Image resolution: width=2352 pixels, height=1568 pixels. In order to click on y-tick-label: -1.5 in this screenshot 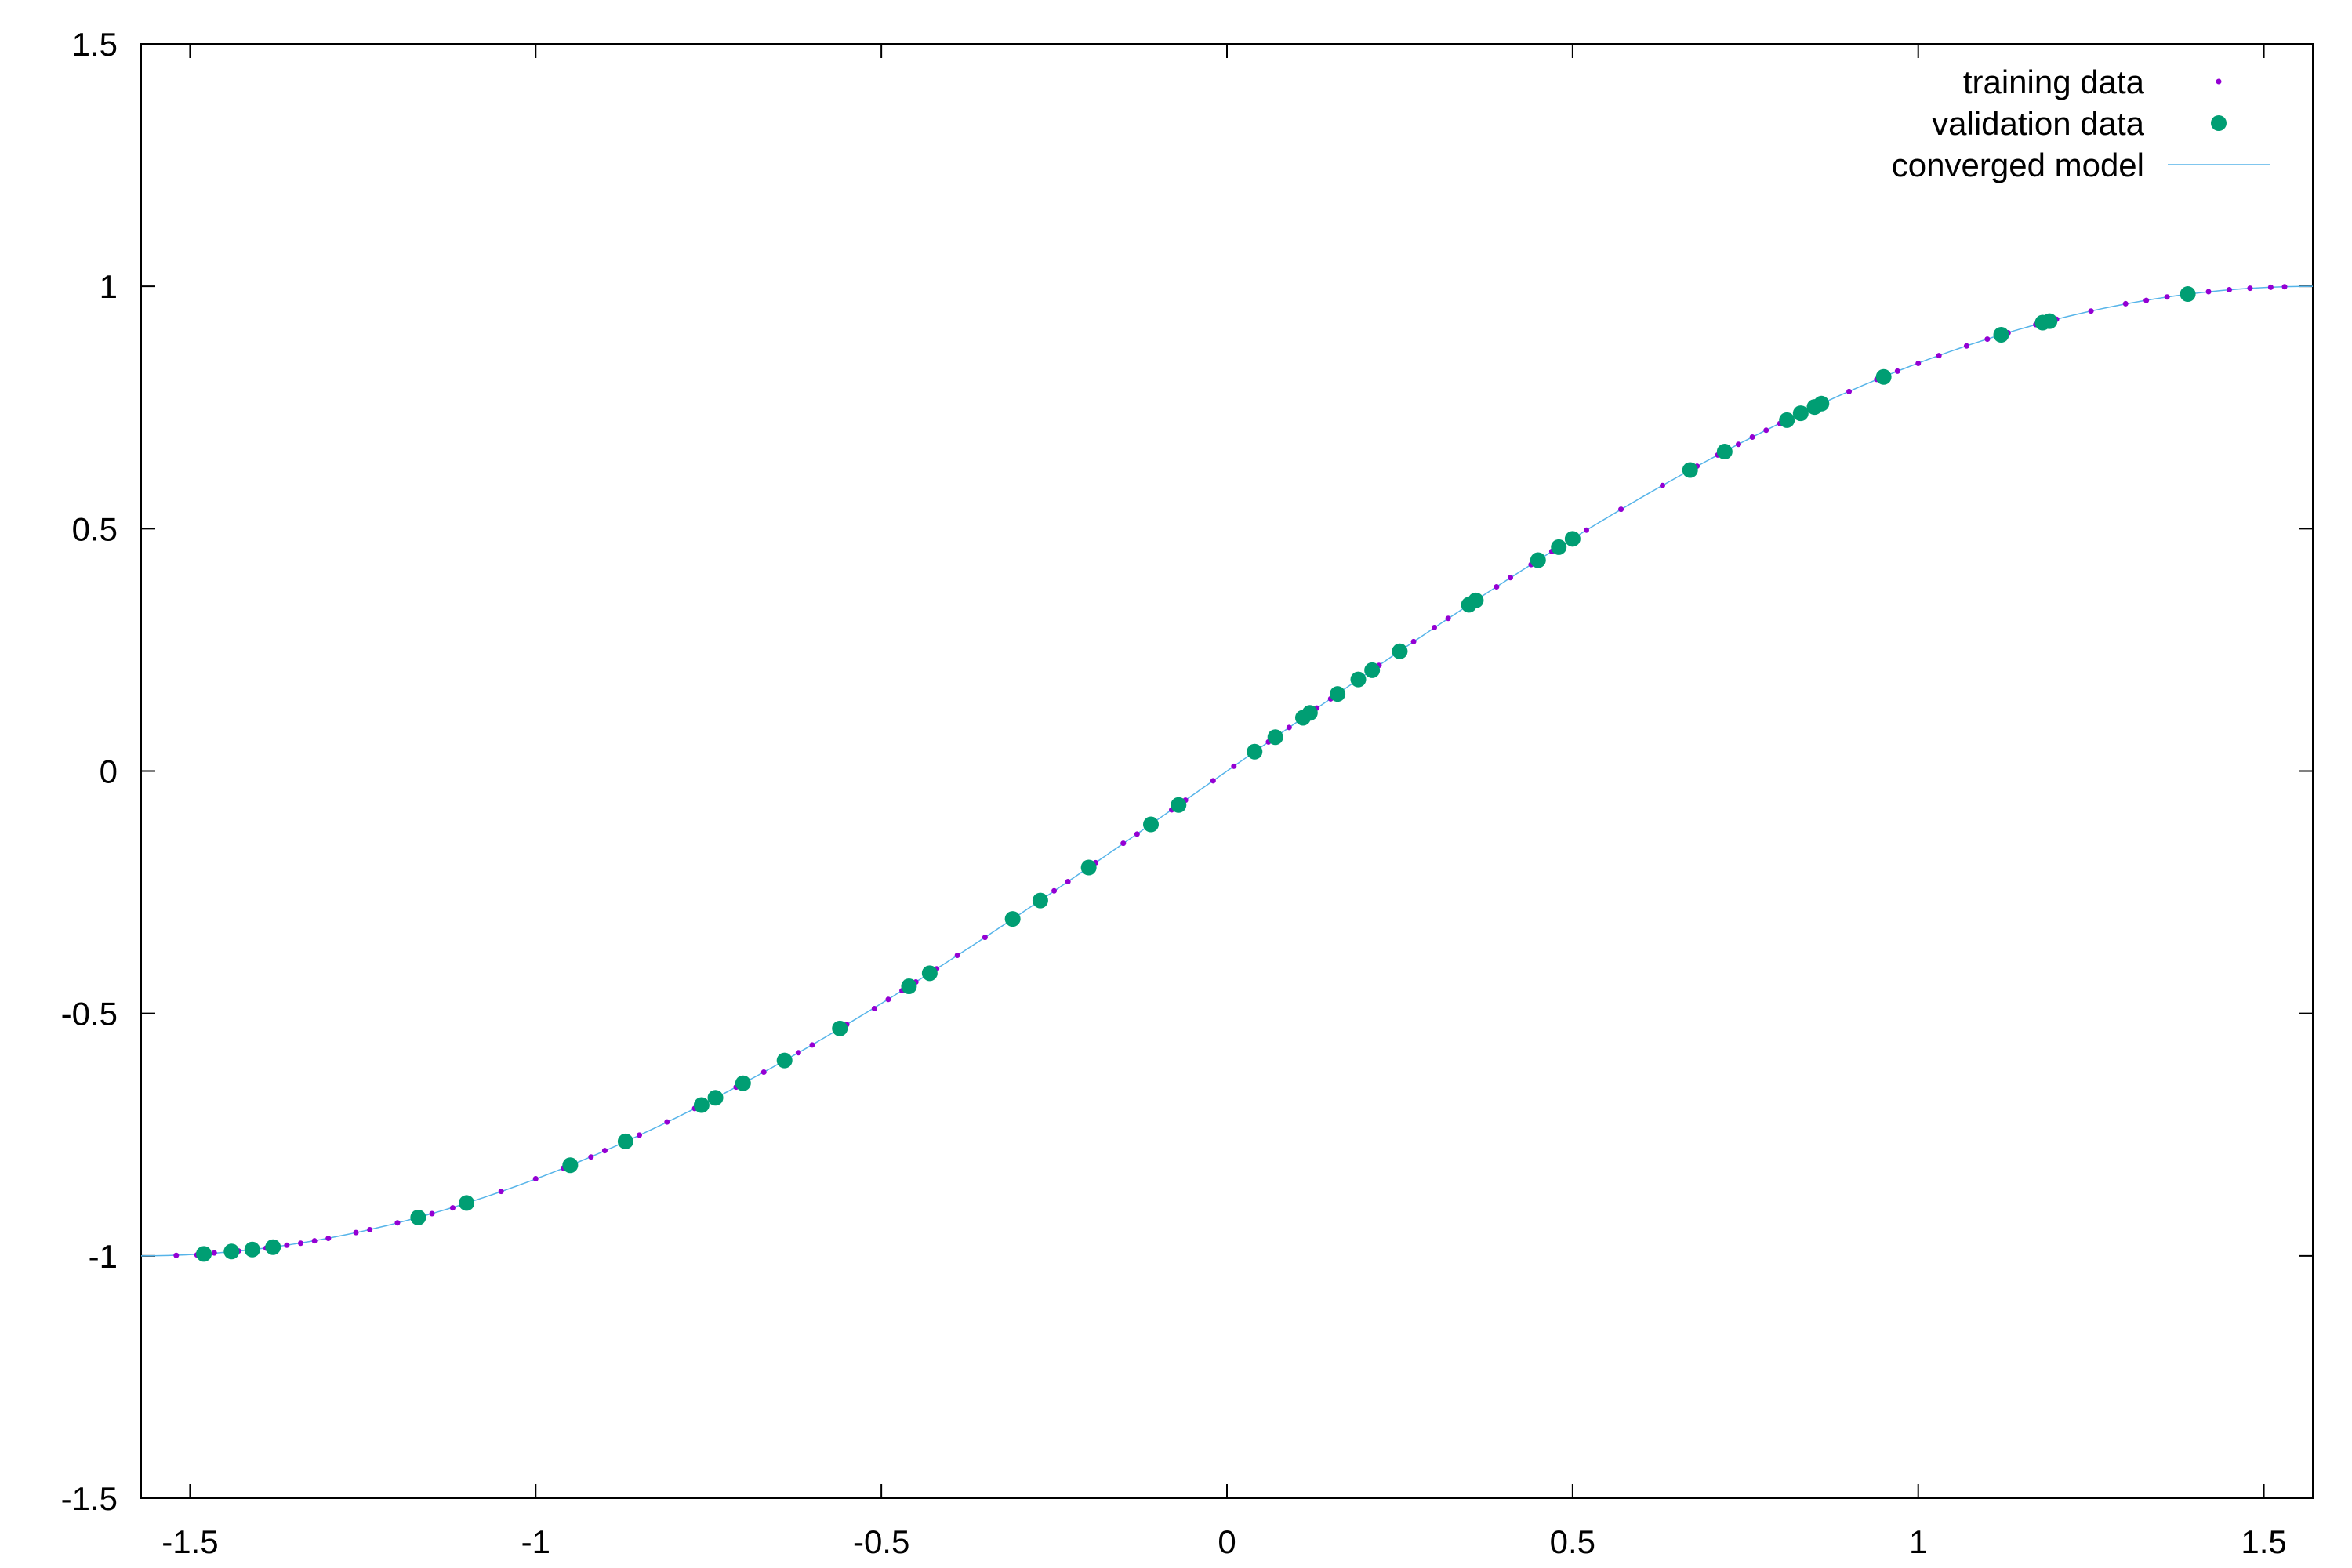, I will do `click(89, 1498)`.